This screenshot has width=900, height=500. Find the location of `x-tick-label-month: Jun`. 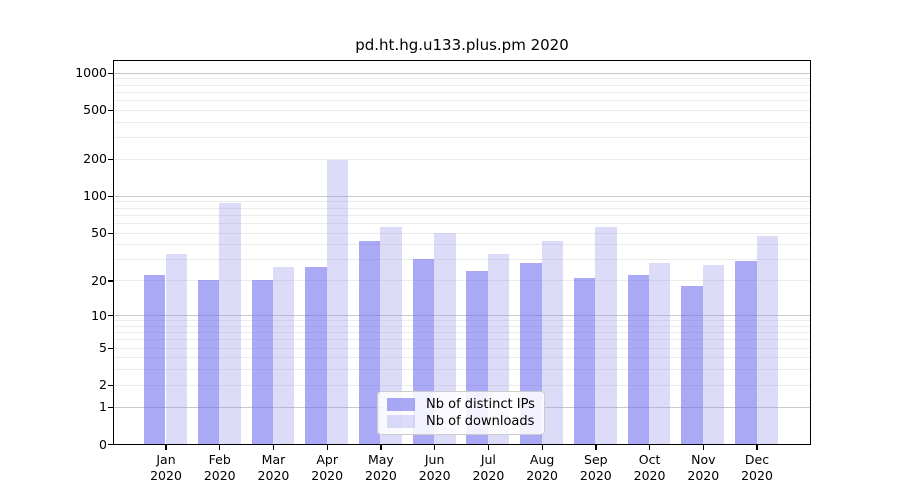

x-tick-label-month: Jun is located at coordinates (434, 459).